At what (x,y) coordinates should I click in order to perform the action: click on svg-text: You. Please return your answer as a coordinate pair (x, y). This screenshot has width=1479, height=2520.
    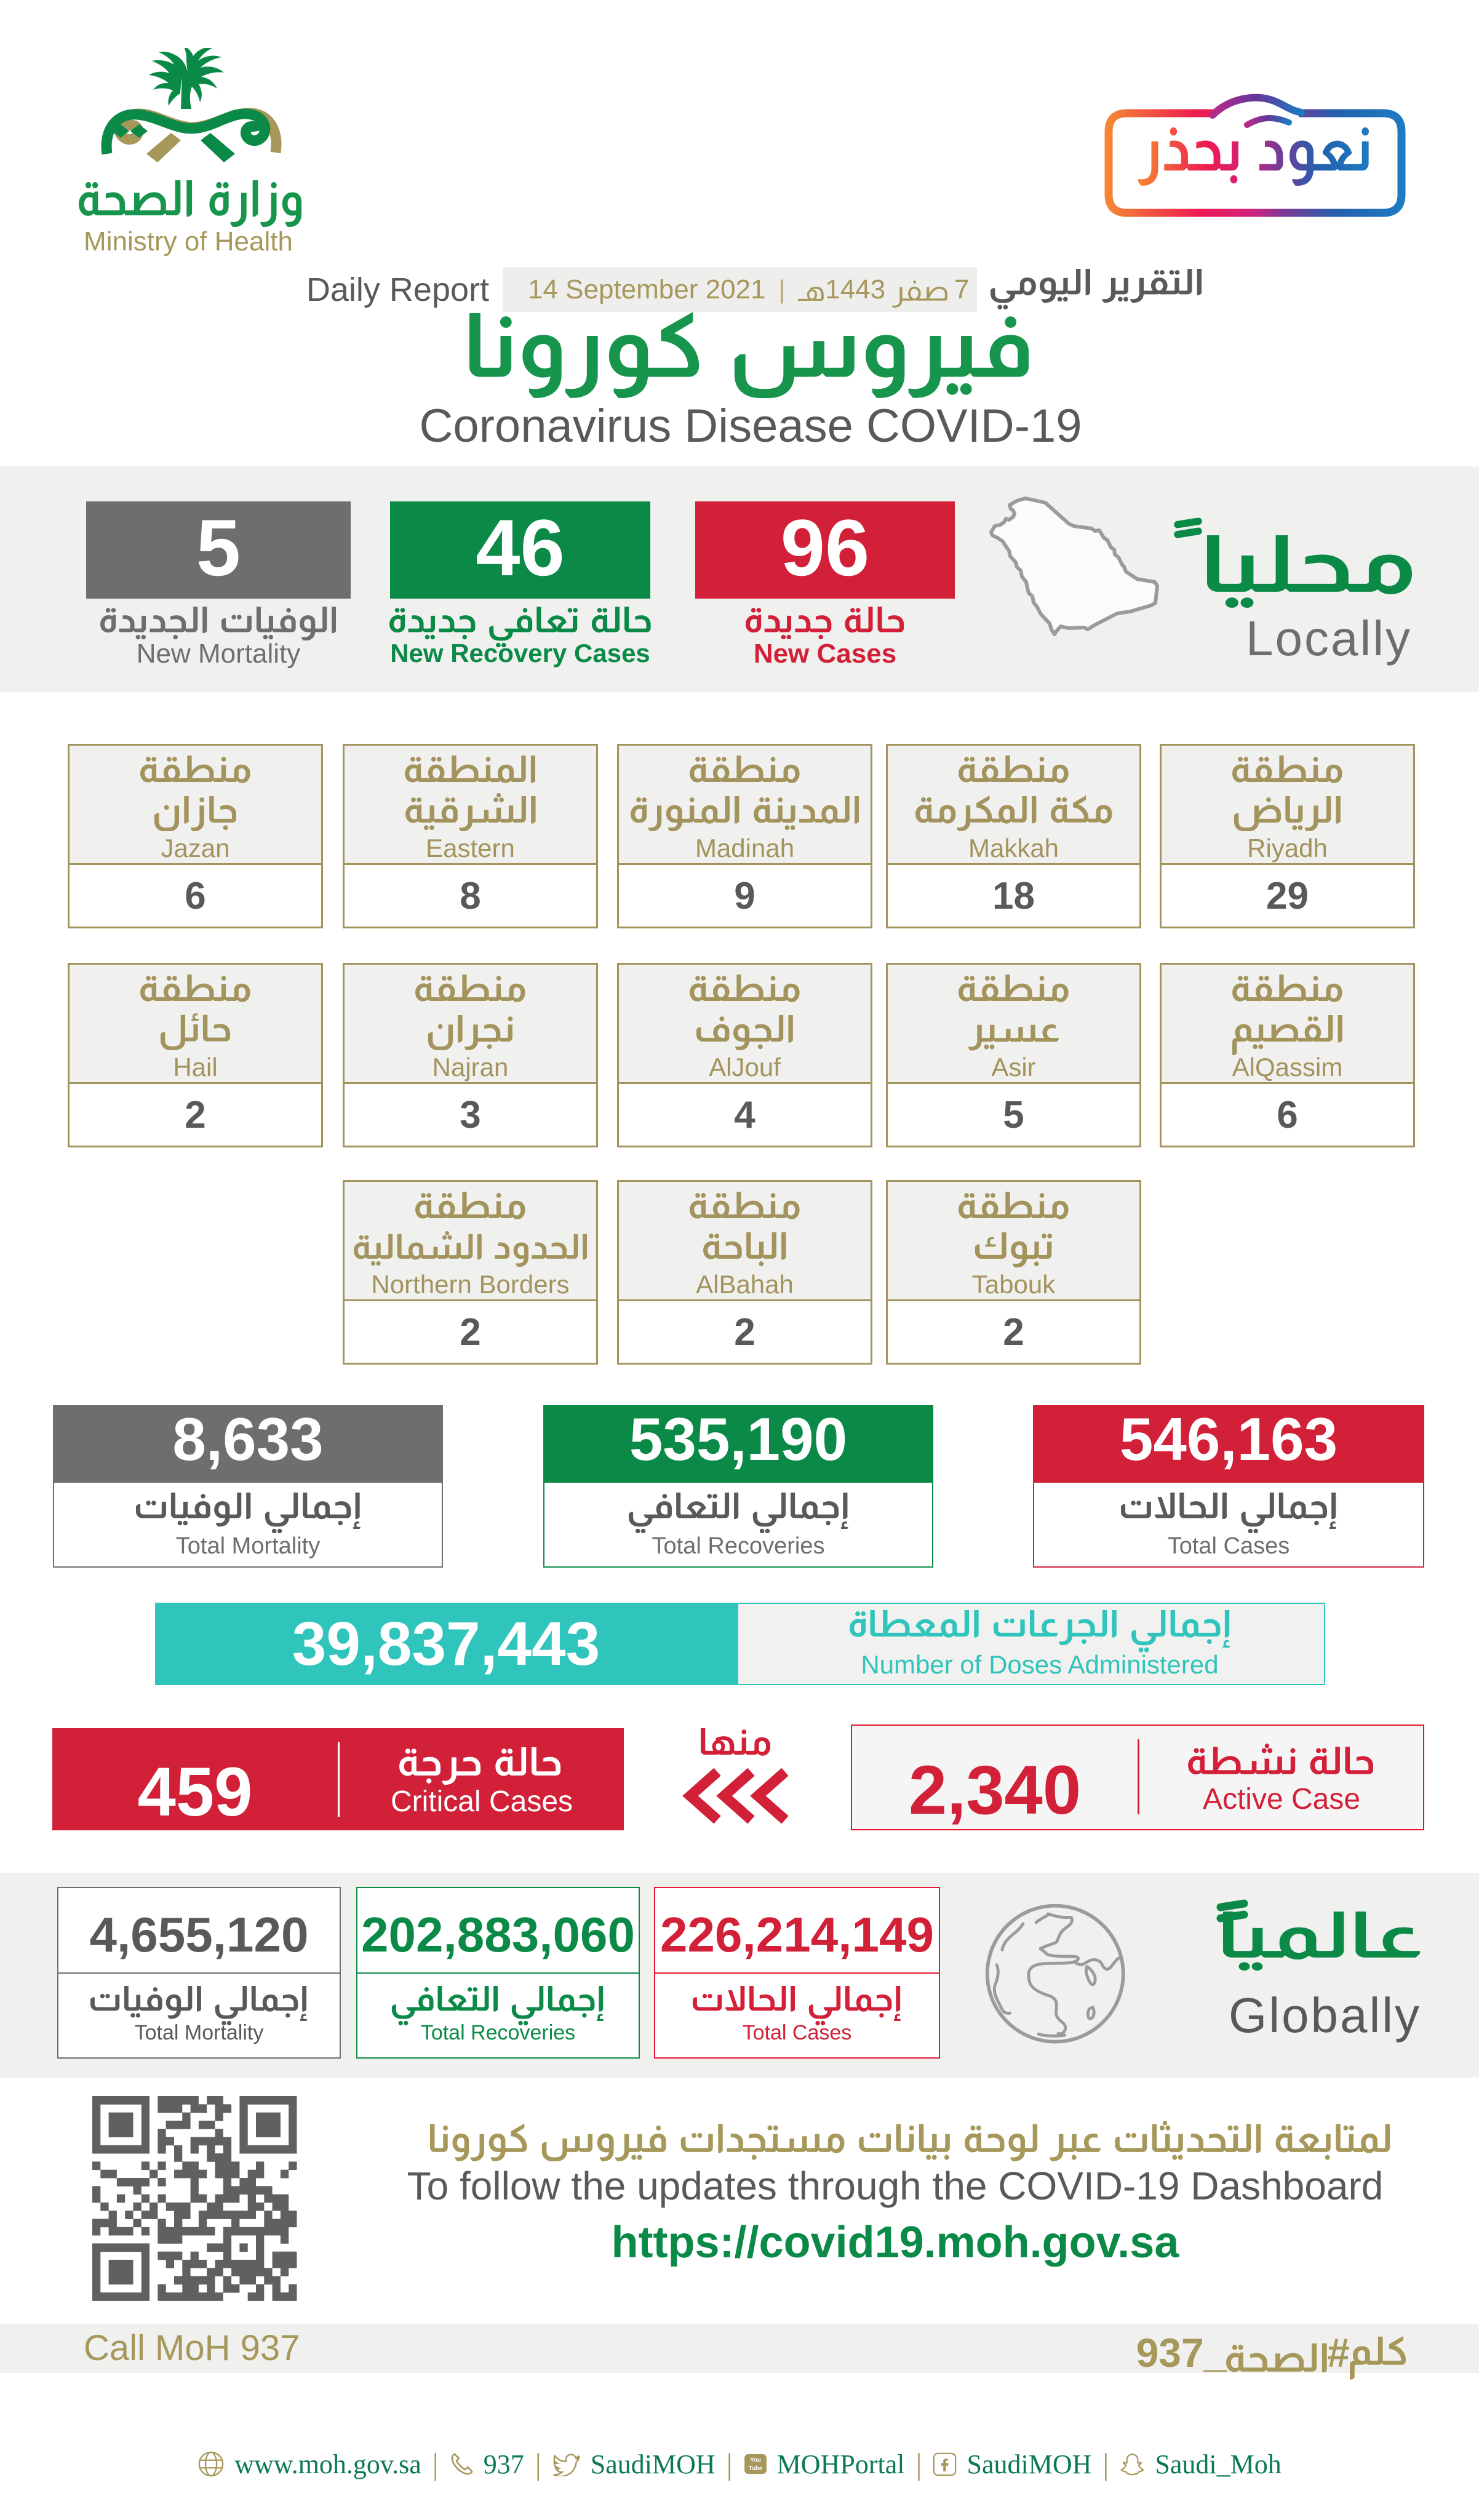
    Looking at the image, I should click on (755, 2460).